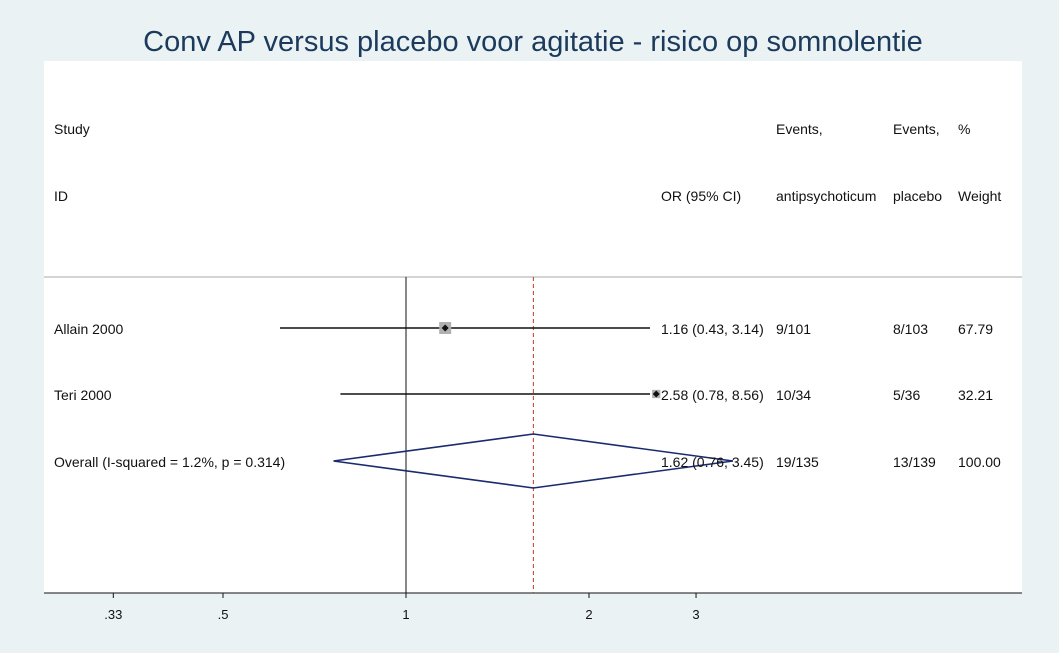 The image size is (1059, 653). What do you see at coordinates (964, 129) in the screenshot?
I see `header-weight-top: %` at bounding box center [964, 129].